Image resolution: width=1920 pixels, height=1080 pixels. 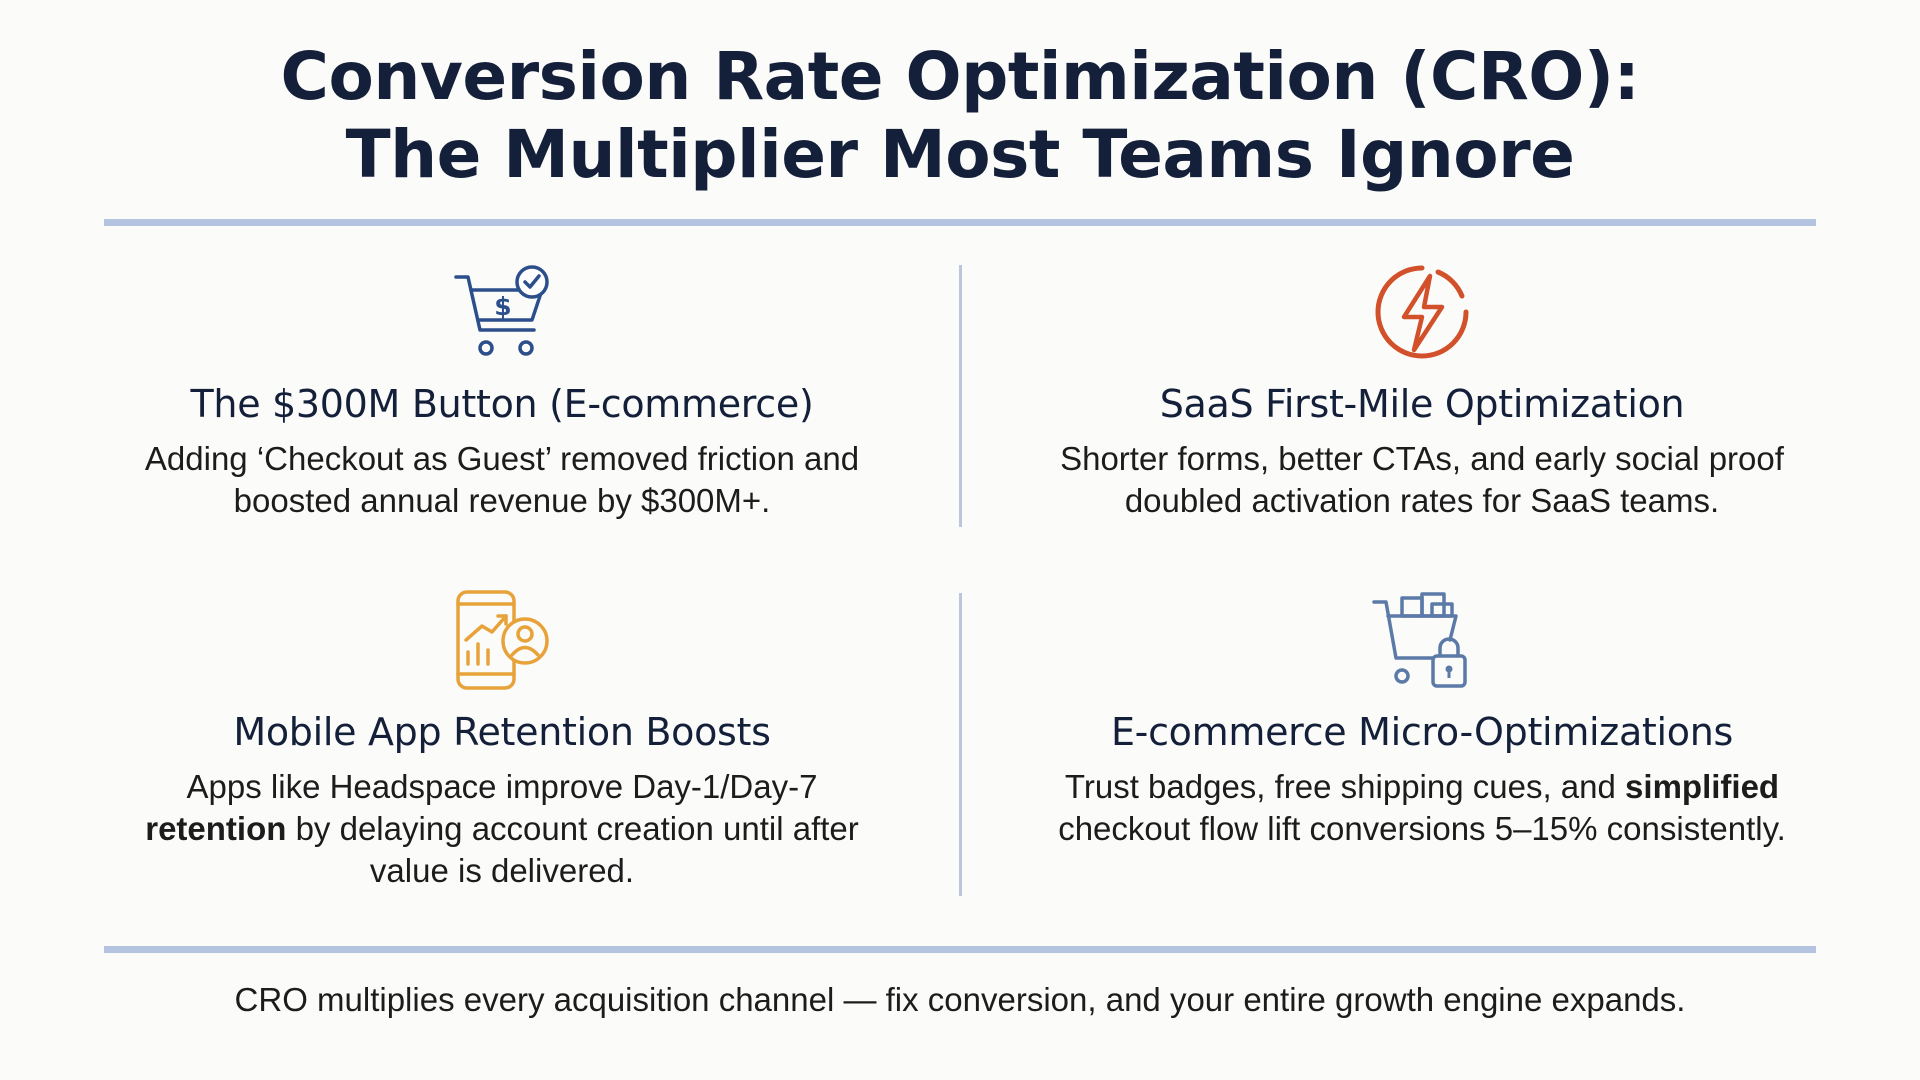 I want to click on card-title: Mobile App Retention Boosts, so click(x=502, y=732).